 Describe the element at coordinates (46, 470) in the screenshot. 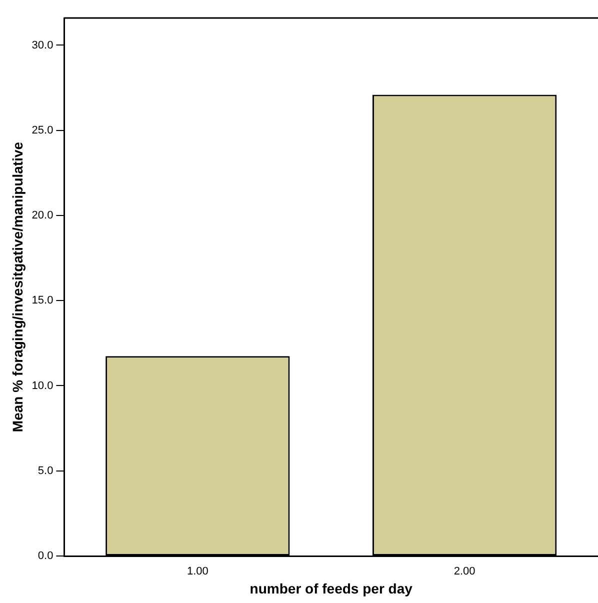

I see `y-tick-label: 5.0` at that location.